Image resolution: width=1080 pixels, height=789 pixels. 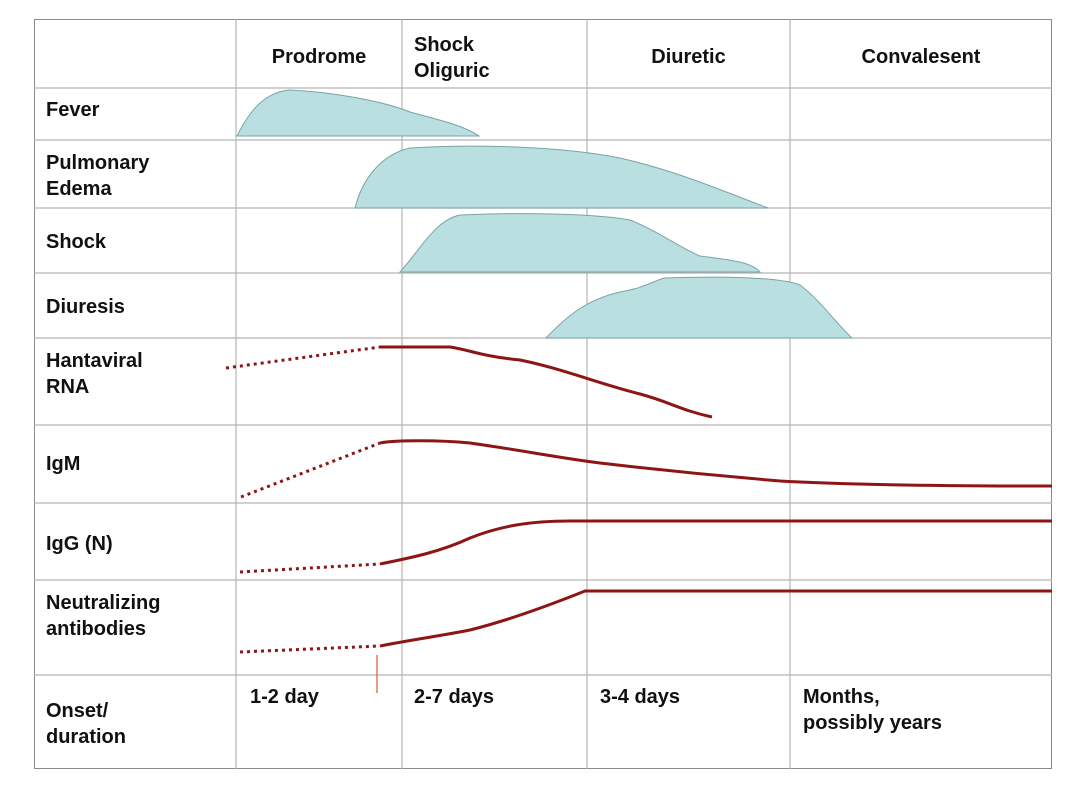 What do you see at coordinates (358, 113) in the screenshot?
I see `fever-shape` at bounding box center [358, 113].